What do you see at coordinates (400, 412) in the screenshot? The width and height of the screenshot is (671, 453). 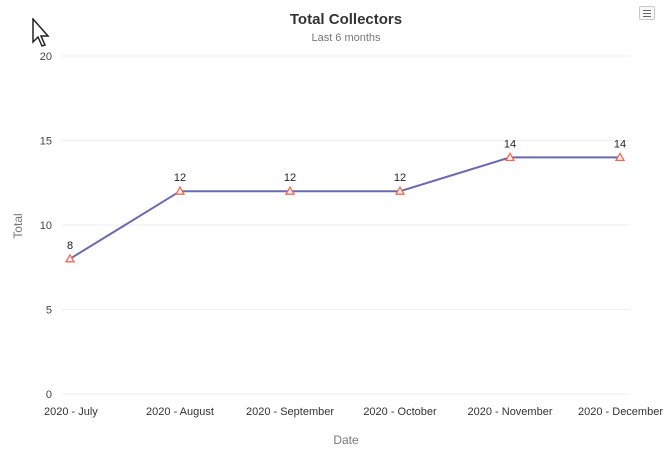 I see `x-tick-label: 2020 - October` at bounding box center [400, 412].